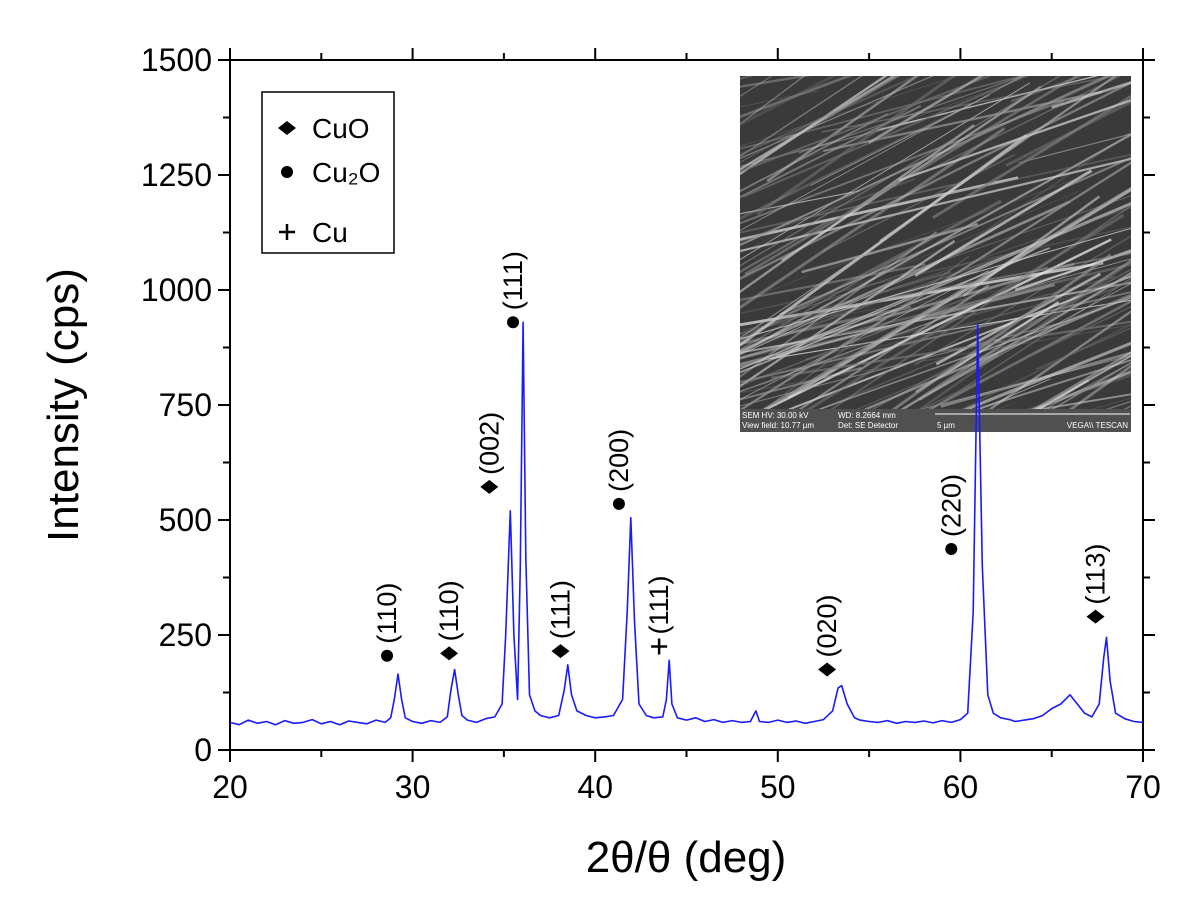  Describe the element at coordinates (1097, 425) in the screenshot. I see `inset-caption: VEGA\\ TESCAN` at that location.